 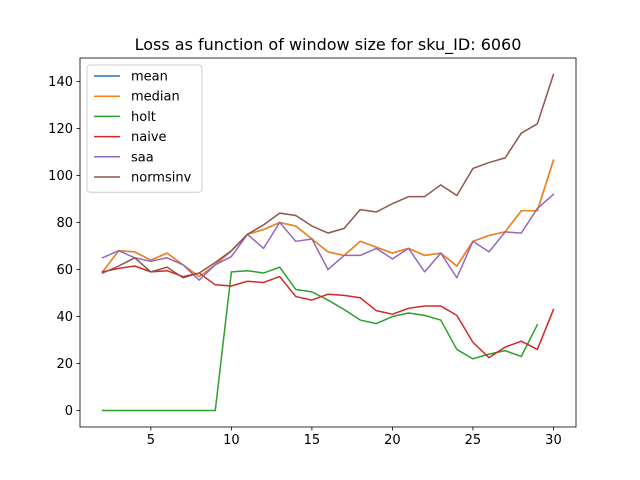 What do you see at coordinates (64, 223) in the screenshot?
I see `y-tick-label: 80` at bounding box center [64, 223].